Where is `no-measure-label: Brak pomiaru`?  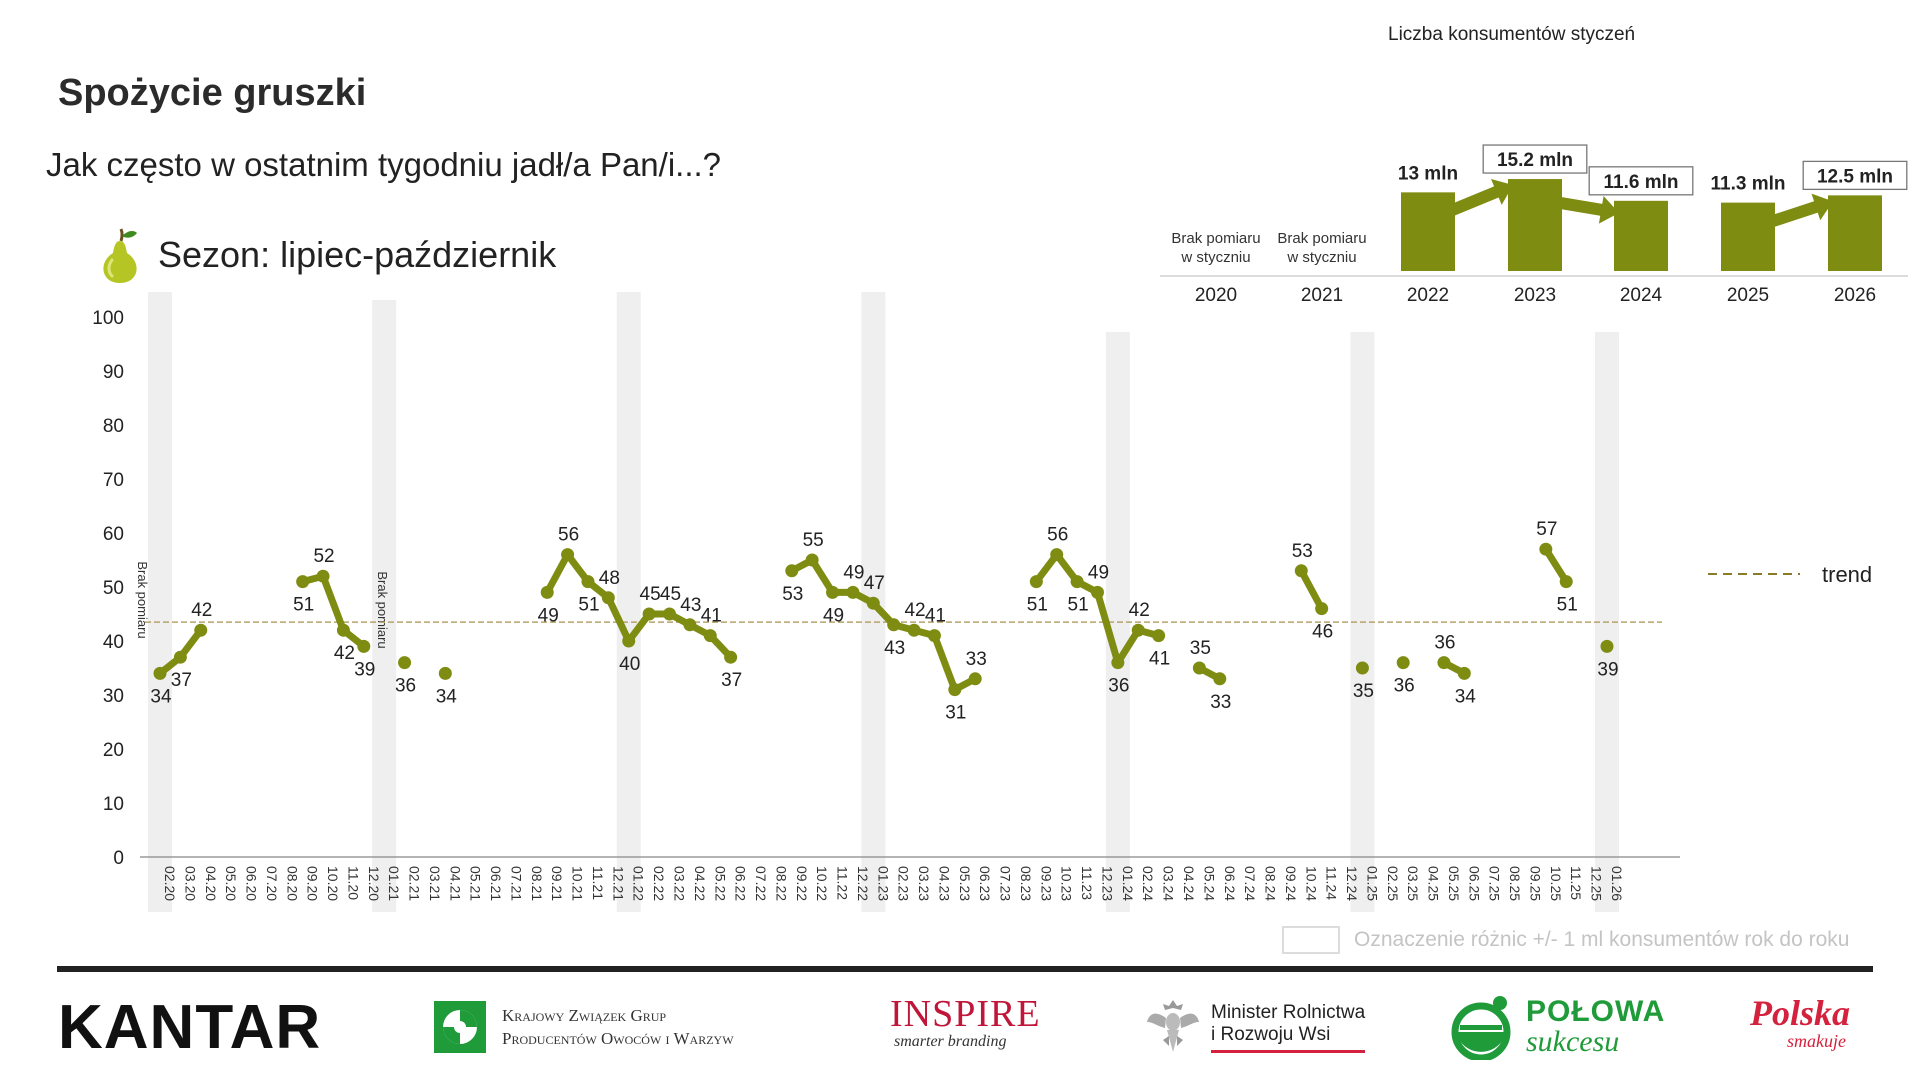 no-measure-label: Brak pomiaru is located at coordinates (1215, 238).